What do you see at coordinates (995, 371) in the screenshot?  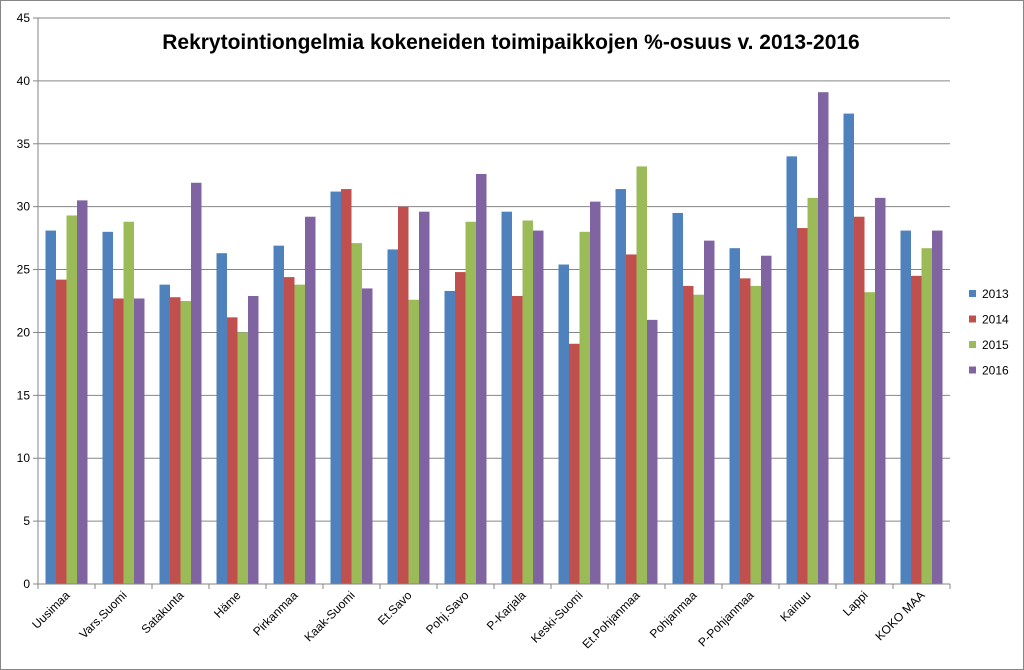 I see `legend-label-2016: 2016` at bounding box center [995, 371].